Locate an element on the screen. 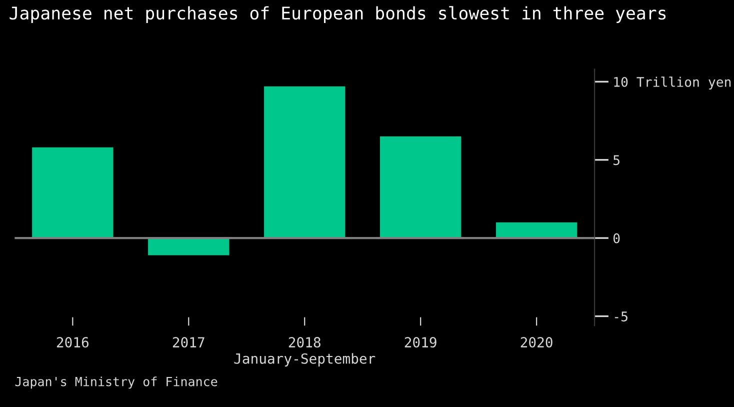  x-axis-title: January-September is located at coordinates (305, 360).